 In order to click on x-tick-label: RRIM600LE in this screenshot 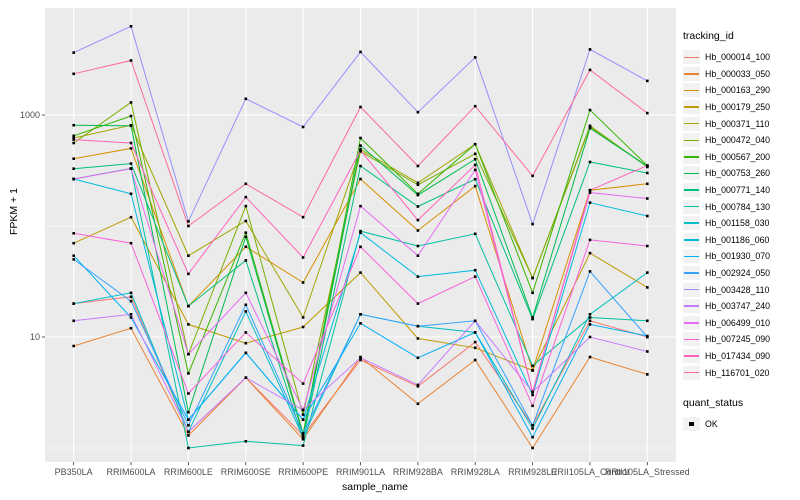, I will do `click(188, 472)`.